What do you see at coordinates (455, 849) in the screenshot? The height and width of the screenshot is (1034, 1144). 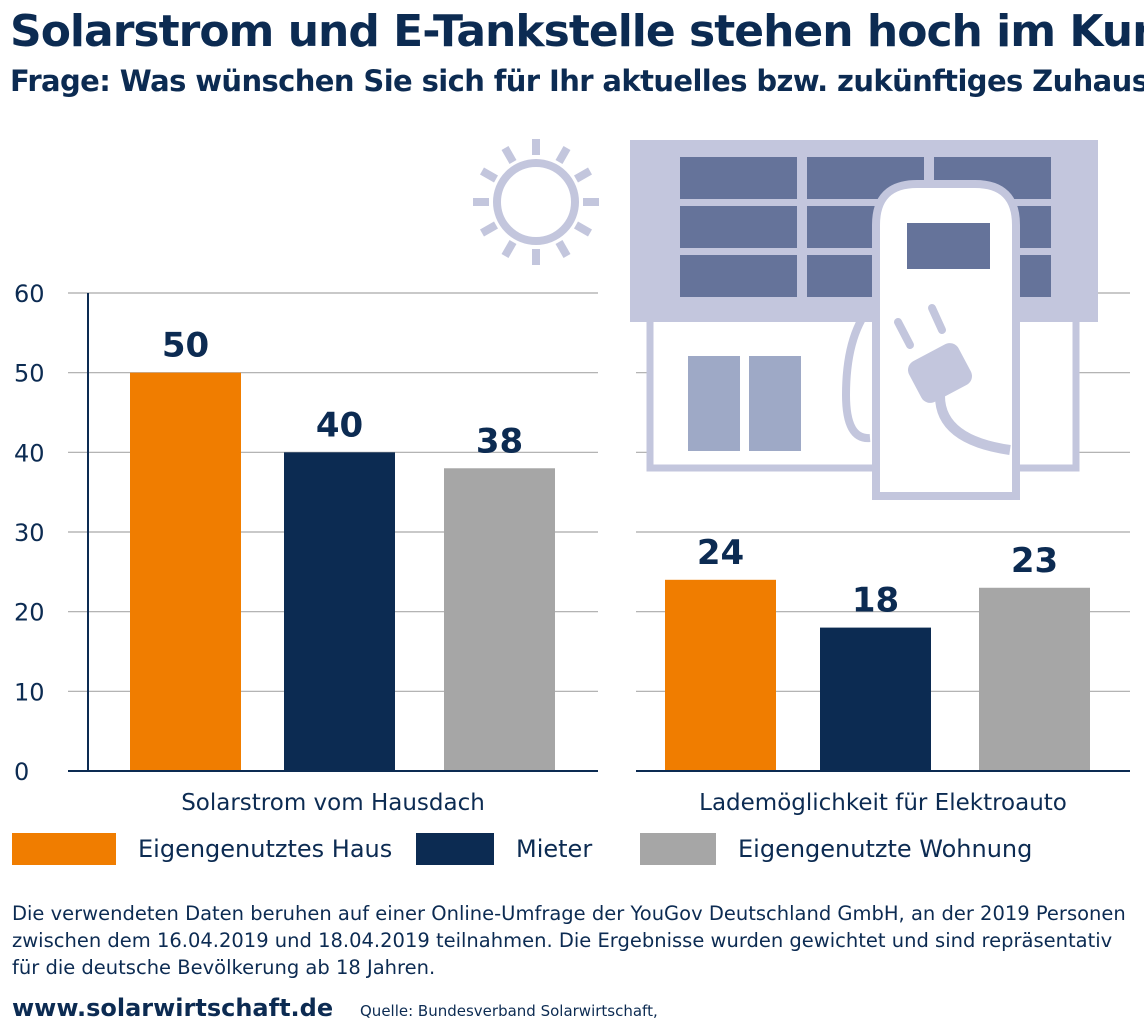 I see `legend-swatch-navy` at bounding box center [455, 849].